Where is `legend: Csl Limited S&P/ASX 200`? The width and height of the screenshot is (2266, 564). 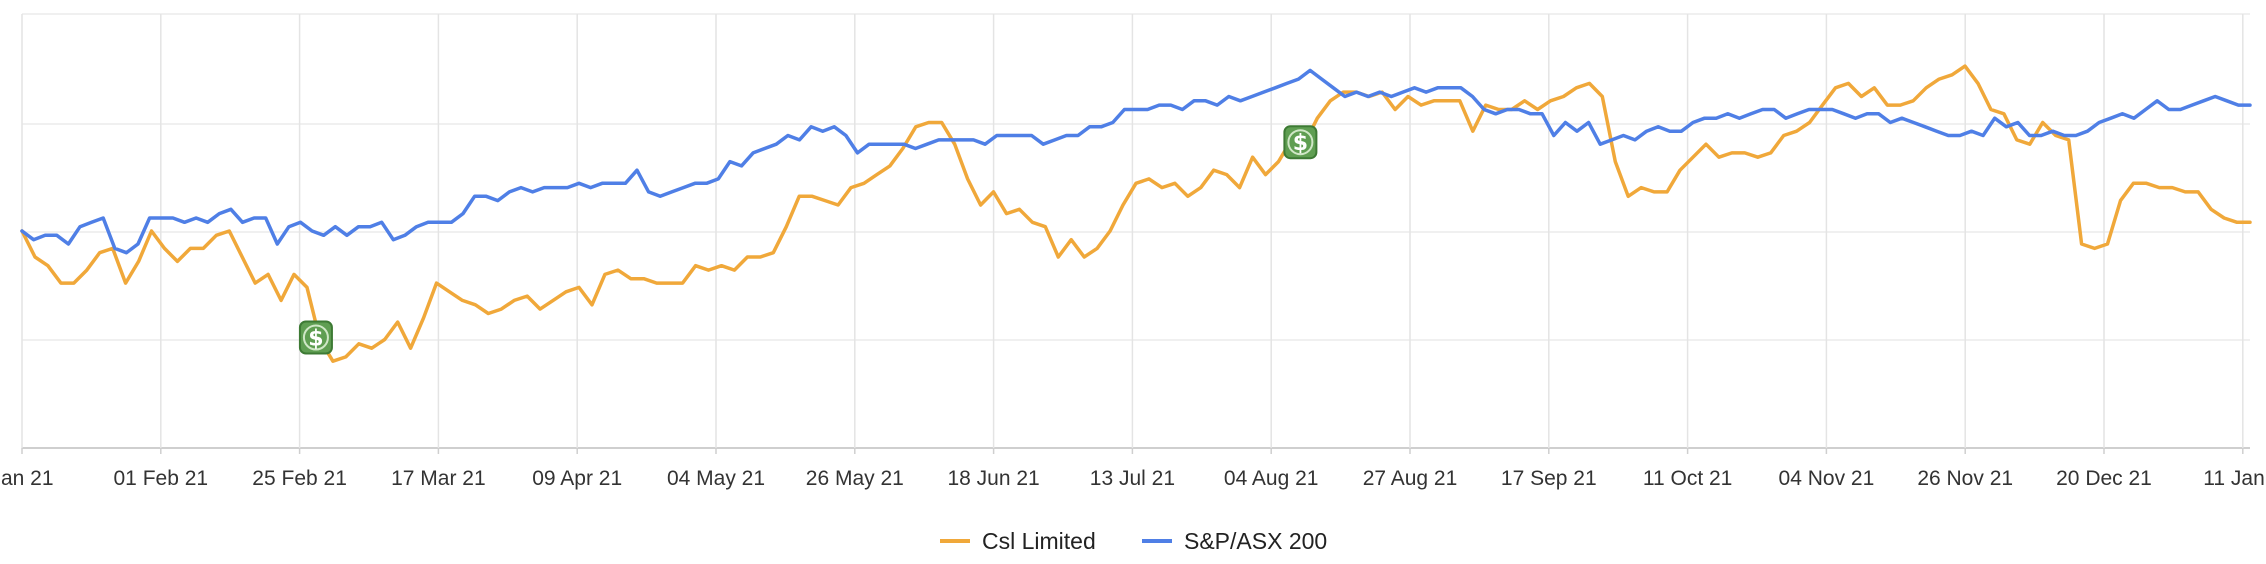
legend: Csl Limited S&P/ASX 200 is located at coordinates (1133, 541).